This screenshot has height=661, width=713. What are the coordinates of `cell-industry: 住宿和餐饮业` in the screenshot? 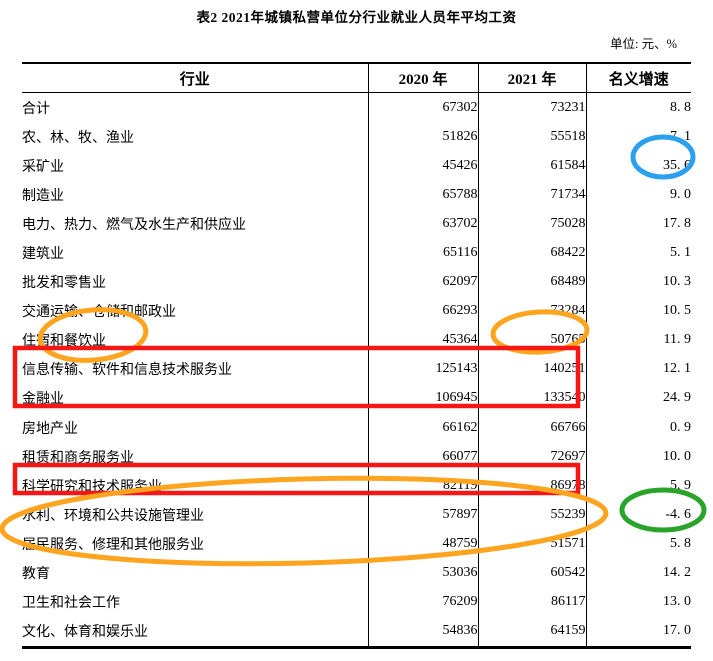 It's located at (64, 342).